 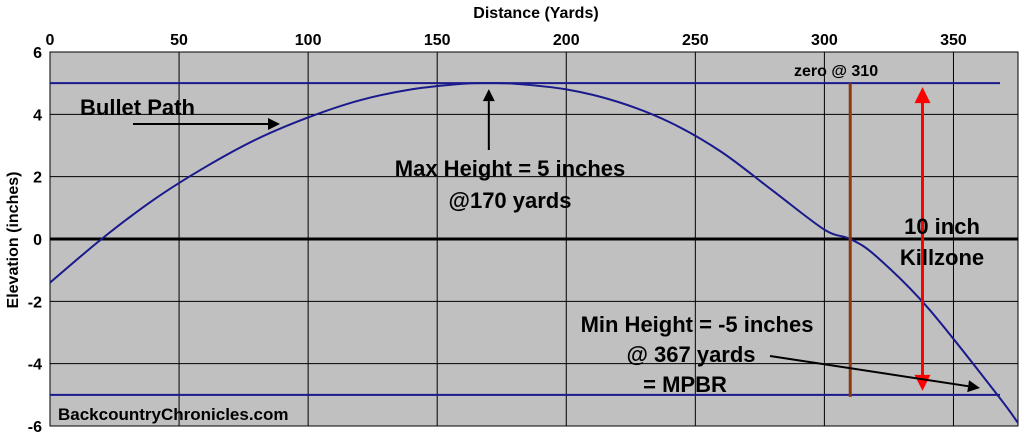 What do you see at coordinates (488, 95) in the screenshot?
I see `max-height-arrow-head` at bounding box center [488, 95].